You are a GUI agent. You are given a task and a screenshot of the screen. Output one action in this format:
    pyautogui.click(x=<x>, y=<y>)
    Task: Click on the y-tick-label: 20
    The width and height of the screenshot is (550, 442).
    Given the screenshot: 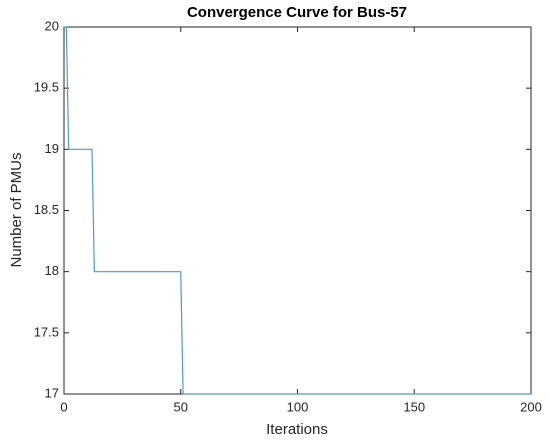 What is the action you would take?
    pyautogui.click(x=52, y=25)
    